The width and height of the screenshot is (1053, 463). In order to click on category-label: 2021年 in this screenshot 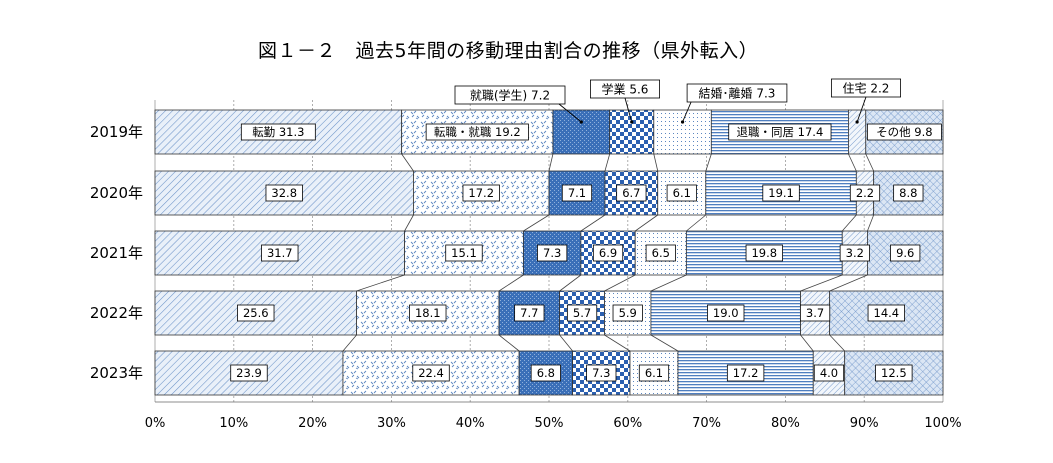, I will do `click(116, 253)`.